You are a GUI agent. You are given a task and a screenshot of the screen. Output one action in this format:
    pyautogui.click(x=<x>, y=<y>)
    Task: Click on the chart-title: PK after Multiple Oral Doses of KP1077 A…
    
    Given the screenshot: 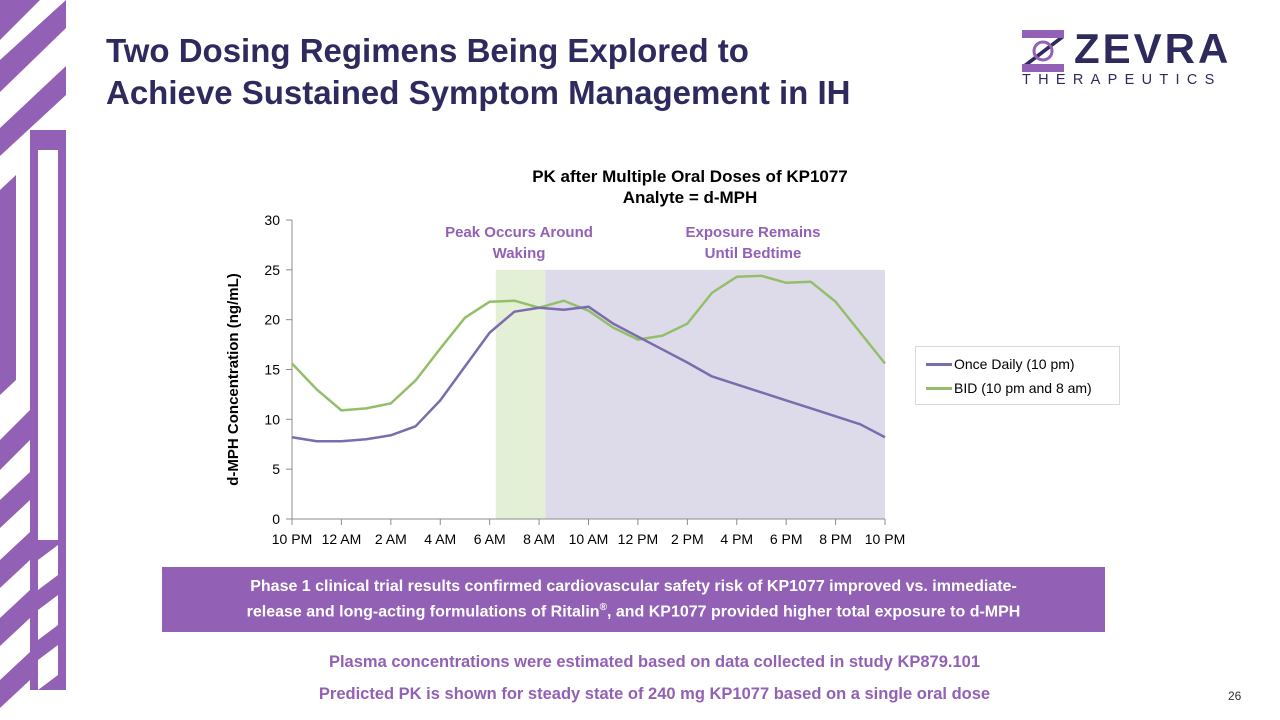 What is the action you would take?
    pyautogui.click(x=690, y=187)
    